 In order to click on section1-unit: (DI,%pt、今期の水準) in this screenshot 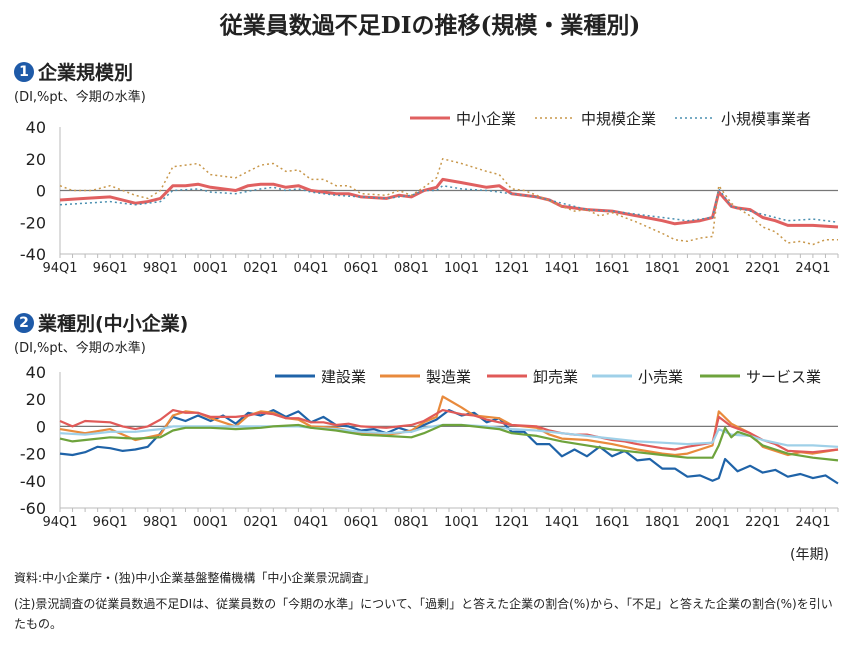, I will do `click(80, 97)`.